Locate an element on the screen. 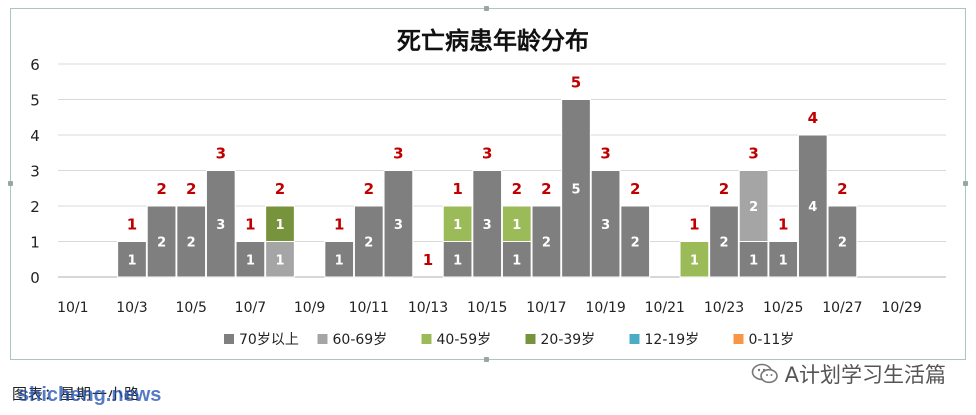 This screenshot has height=415, width=976. y-tick-label: 1 is located at coordinates (35, 243).